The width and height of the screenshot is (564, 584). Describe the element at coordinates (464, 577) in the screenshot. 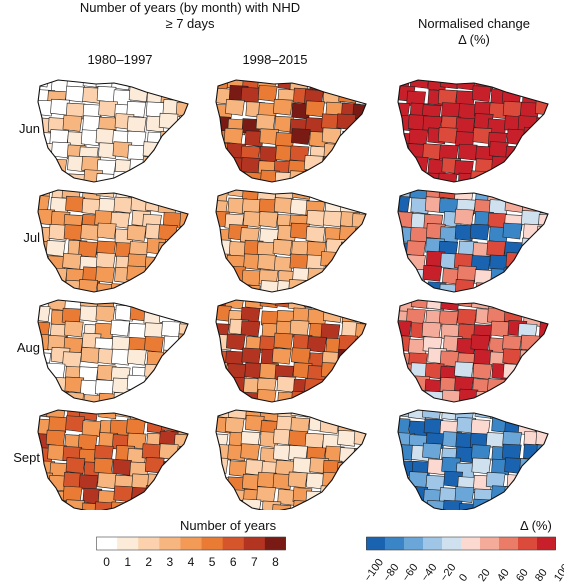

I see `legend-change-tick: 0` at that location.